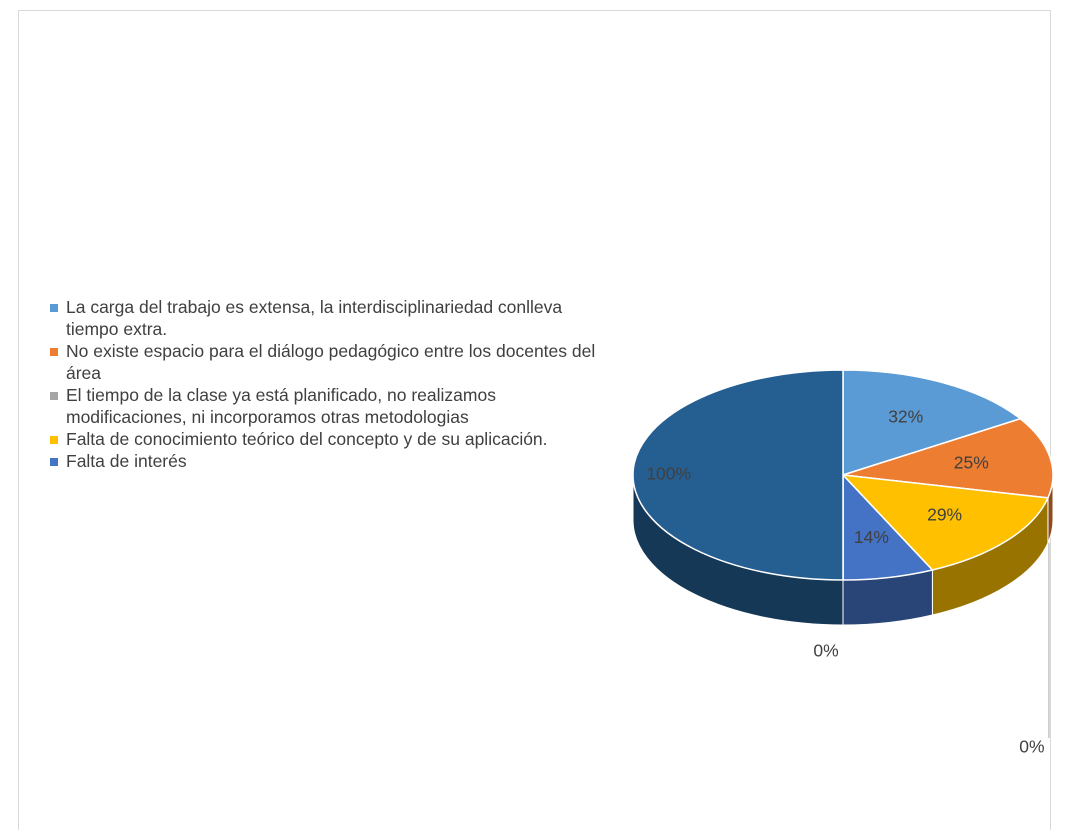  I want to click on data-label: 100%, so click(668, 474).